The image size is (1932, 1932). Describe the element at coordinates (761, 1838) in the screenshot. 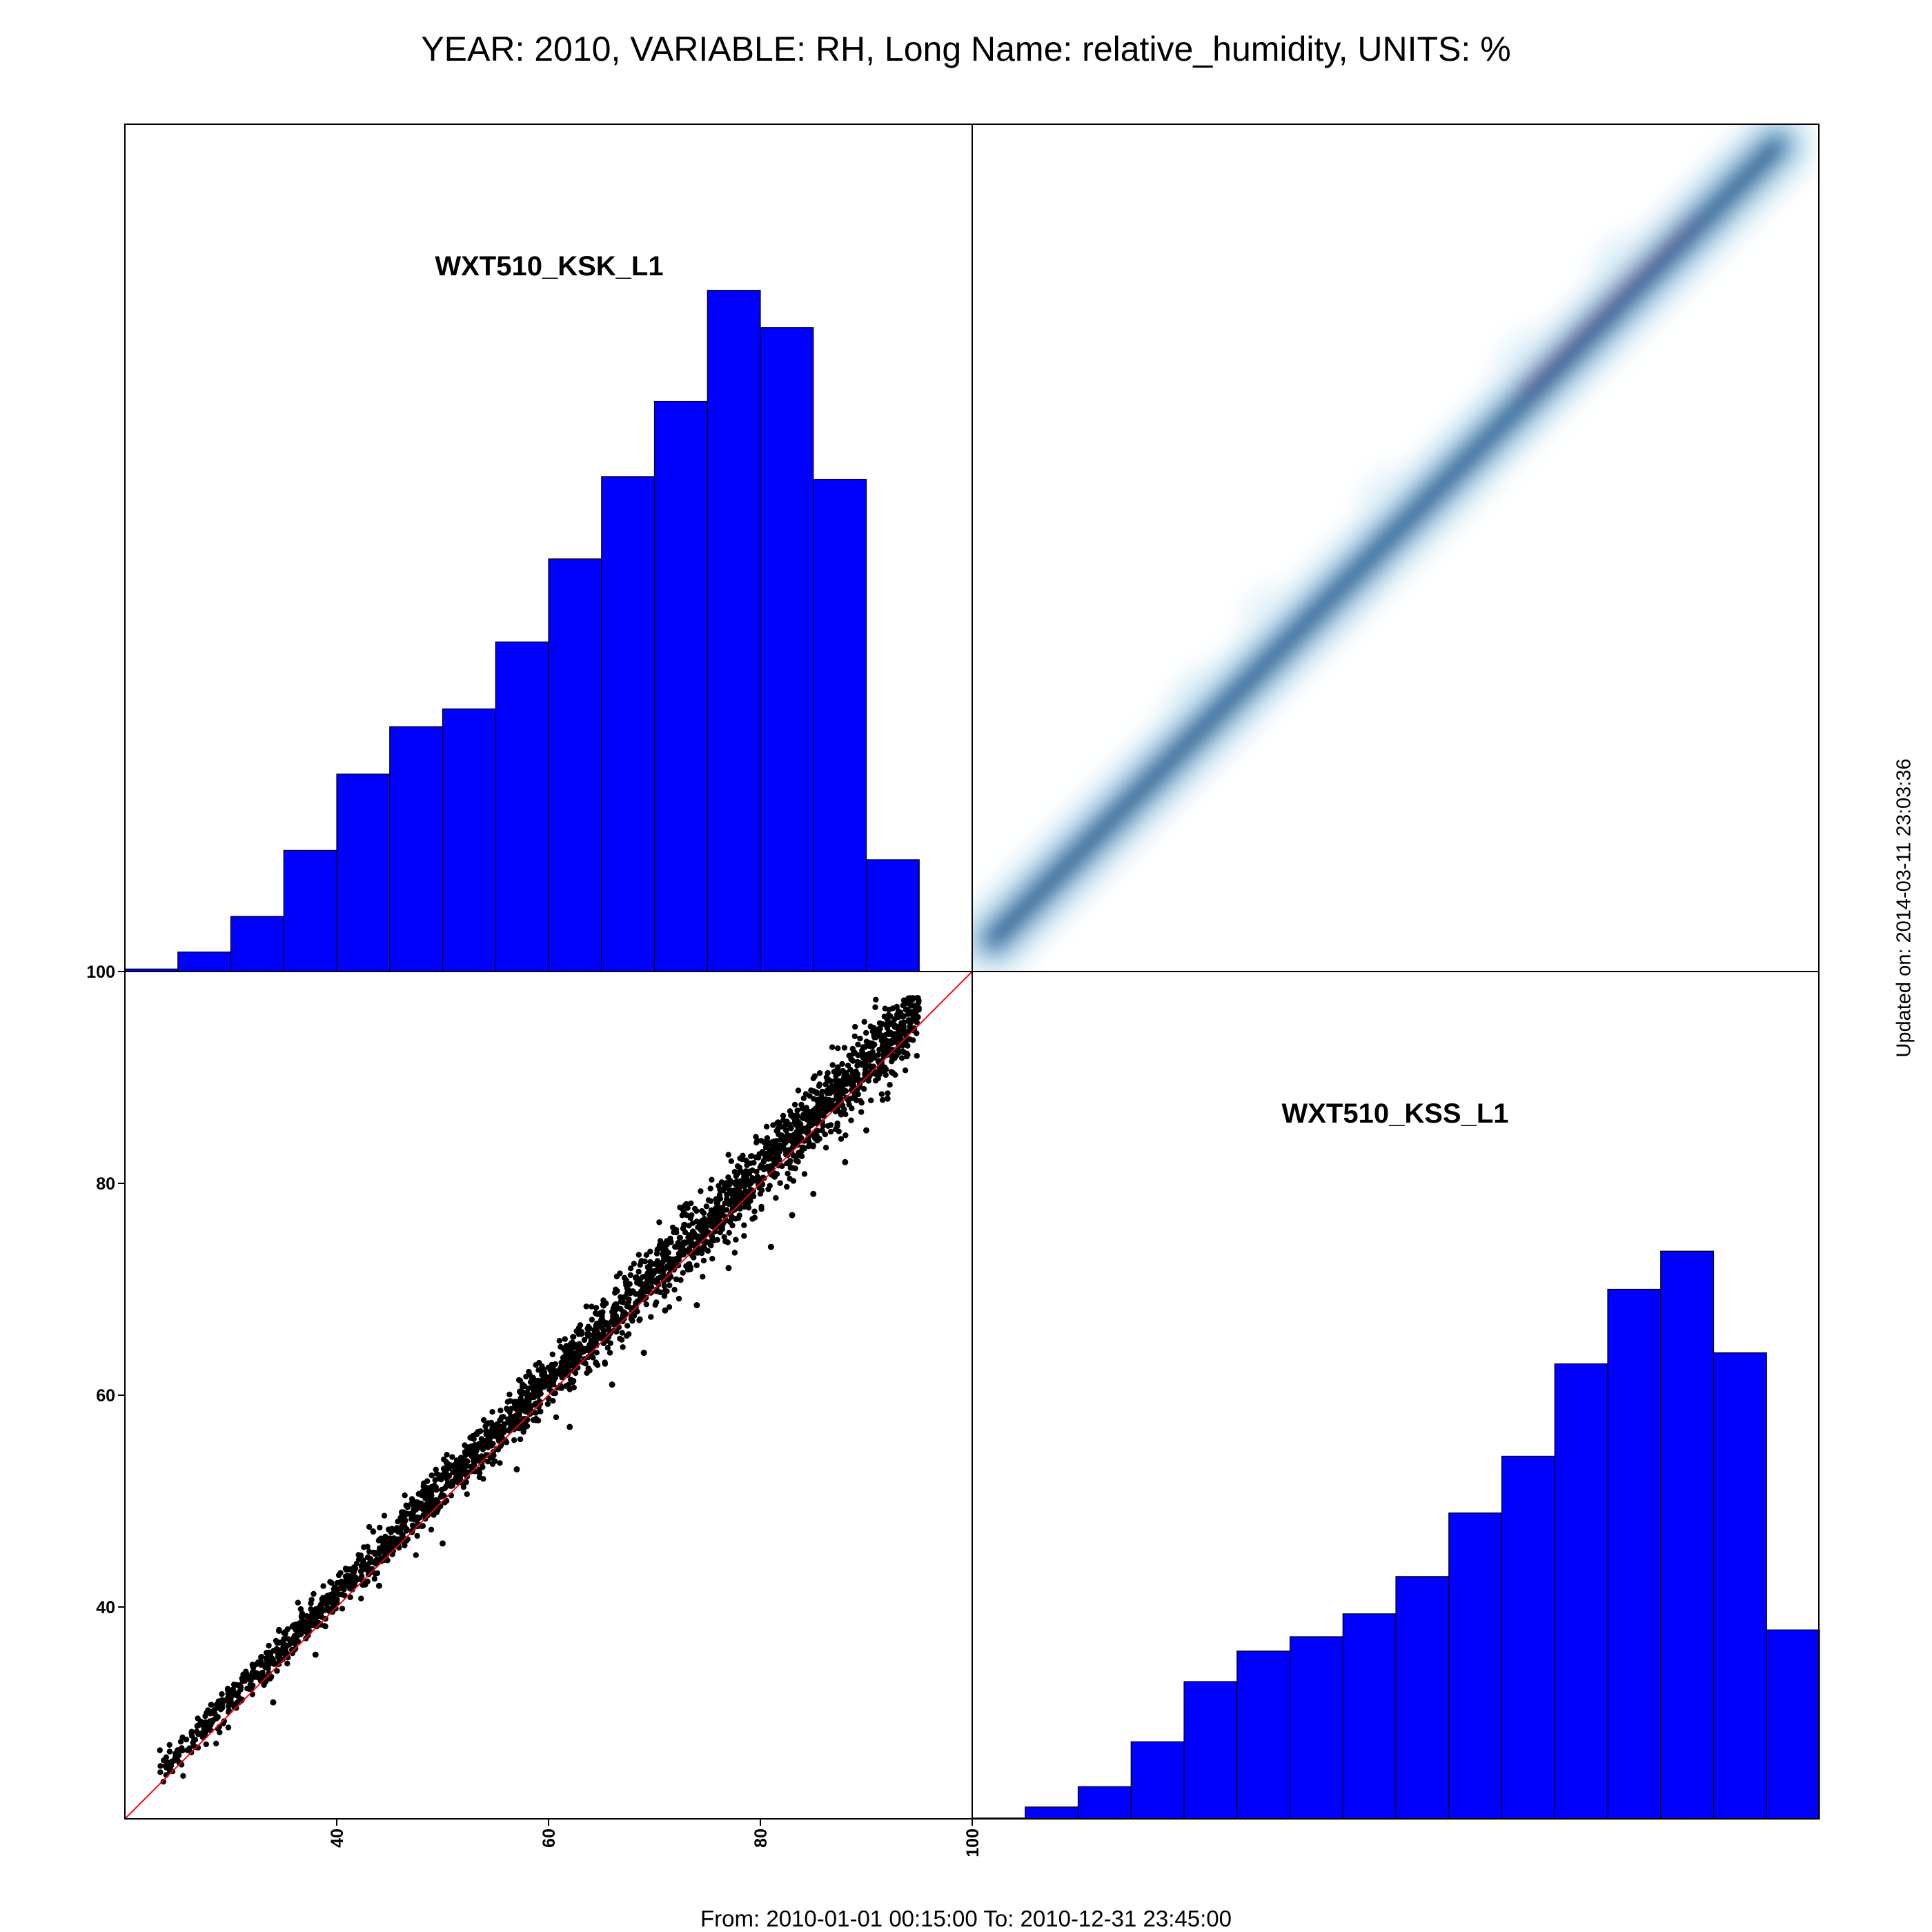

I see `x-tick-label: 80` at that location.